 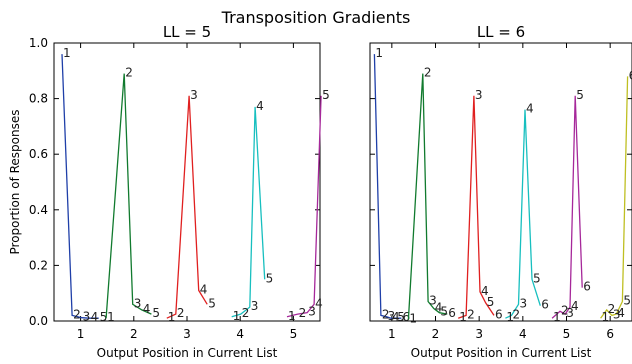 I want to click on panel-ll6-series-1-point-label: 4, so click(x=396, y=317).